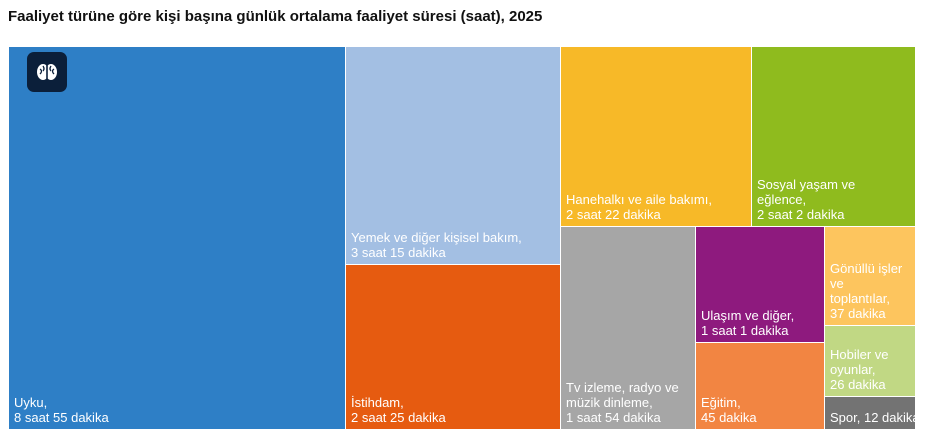  Describe the element at coordinates (801, 214) in the screenshot. I see `tile-label: 2 saat 2 dakika` at that location.